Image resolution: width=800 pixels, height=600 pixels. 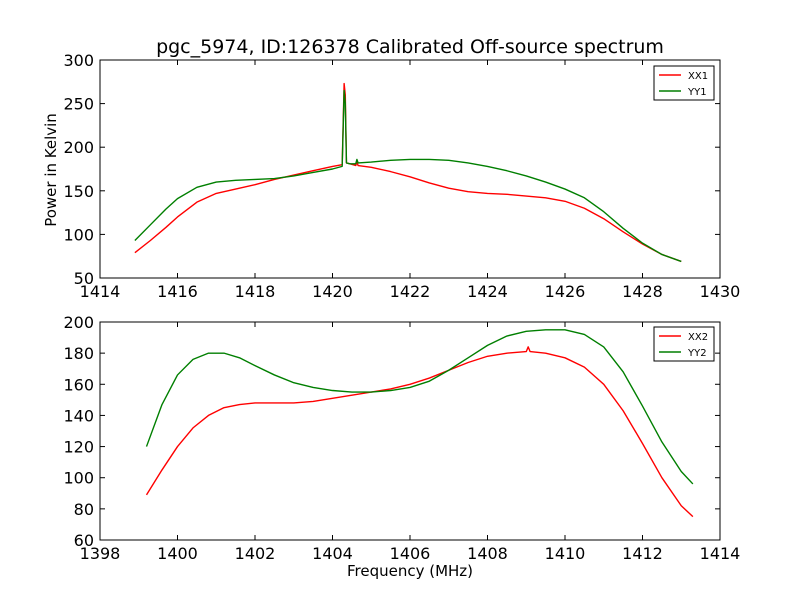 What do you see at coordinates (78, 353) in the screenshot?
I see `y-tick-label: 180` at bounding box center [78, 353].